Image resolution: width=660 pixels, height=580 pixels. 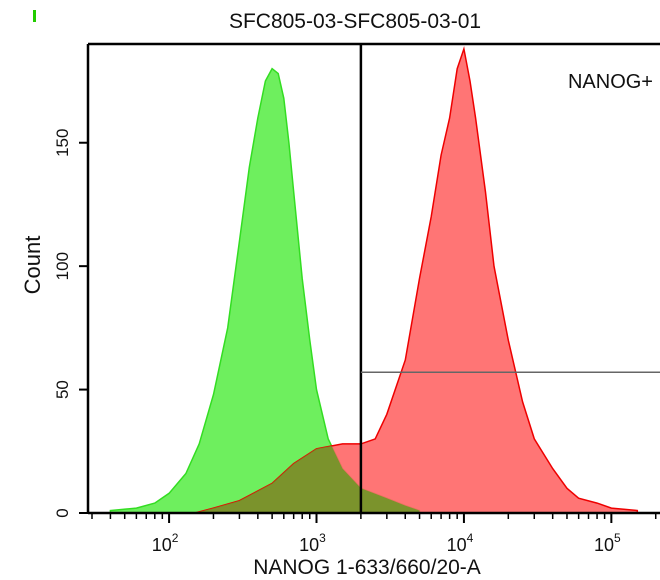 What do you see at coordinates (32, 265) in the screenshot?
I see `y-axis-label: Count` at bounding box center [32, 265].